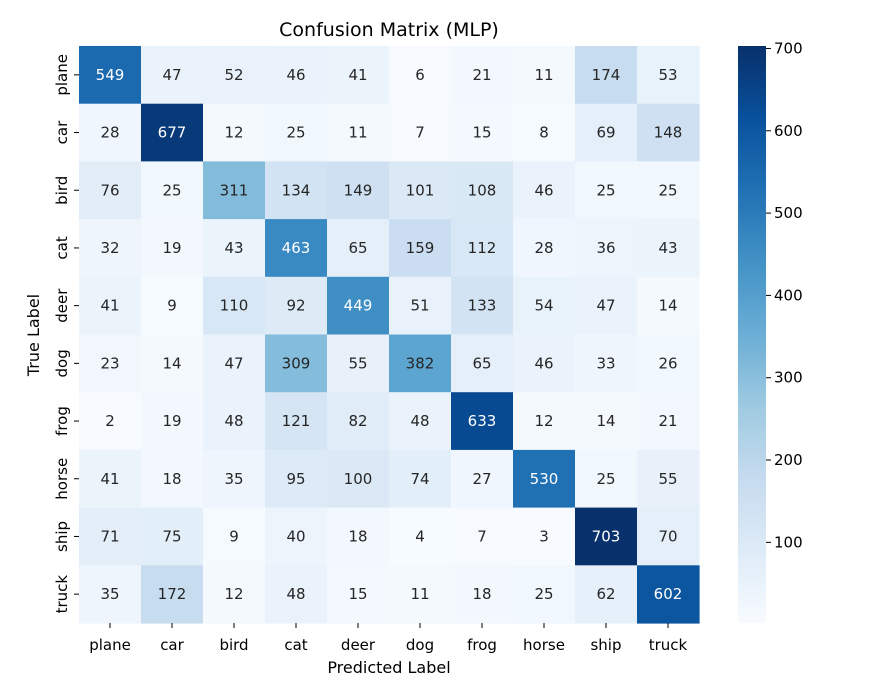 Image resolution: width=892 pixels, height=692 pixels. What do you see at coordinates (110, 479) in the screenshot?
I see `heatmap-cell-horse-plane` at bounding box center [110, 479].